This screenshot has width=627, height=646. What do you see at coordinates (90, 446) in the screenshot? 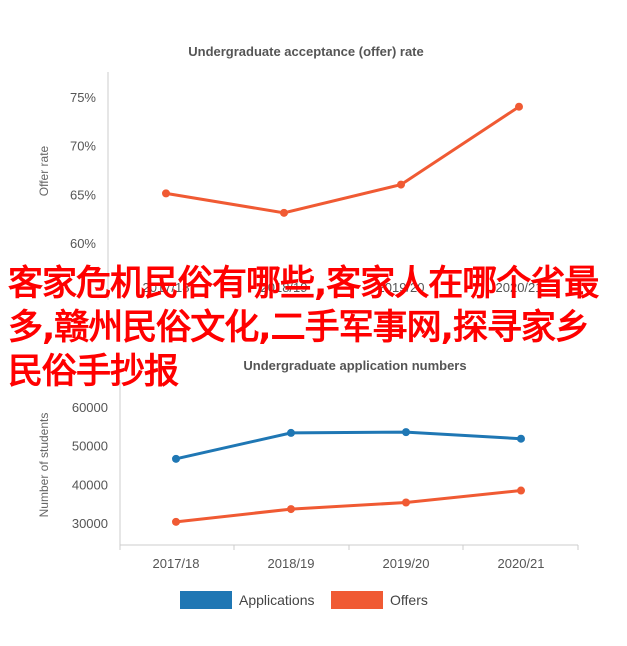
I see `y-tick-label: 50000` at bounding box center [90, 446].